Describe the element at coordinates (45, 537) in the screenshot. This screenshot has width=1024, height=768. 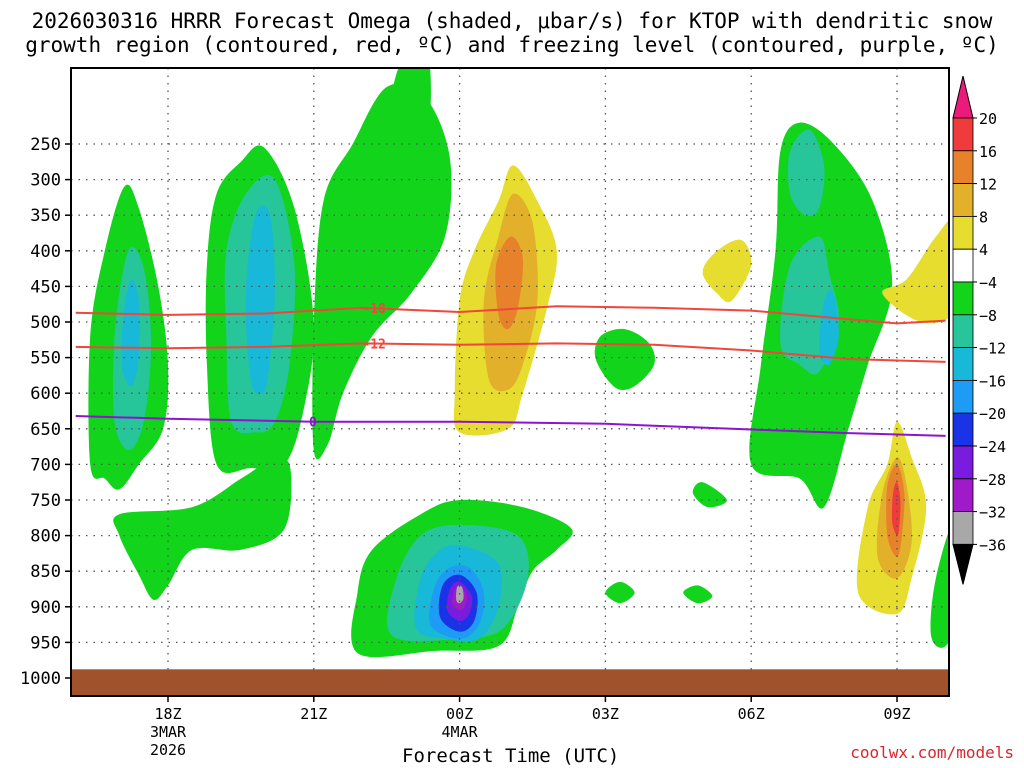
I see `y-tick-label-800: 800` at that location.